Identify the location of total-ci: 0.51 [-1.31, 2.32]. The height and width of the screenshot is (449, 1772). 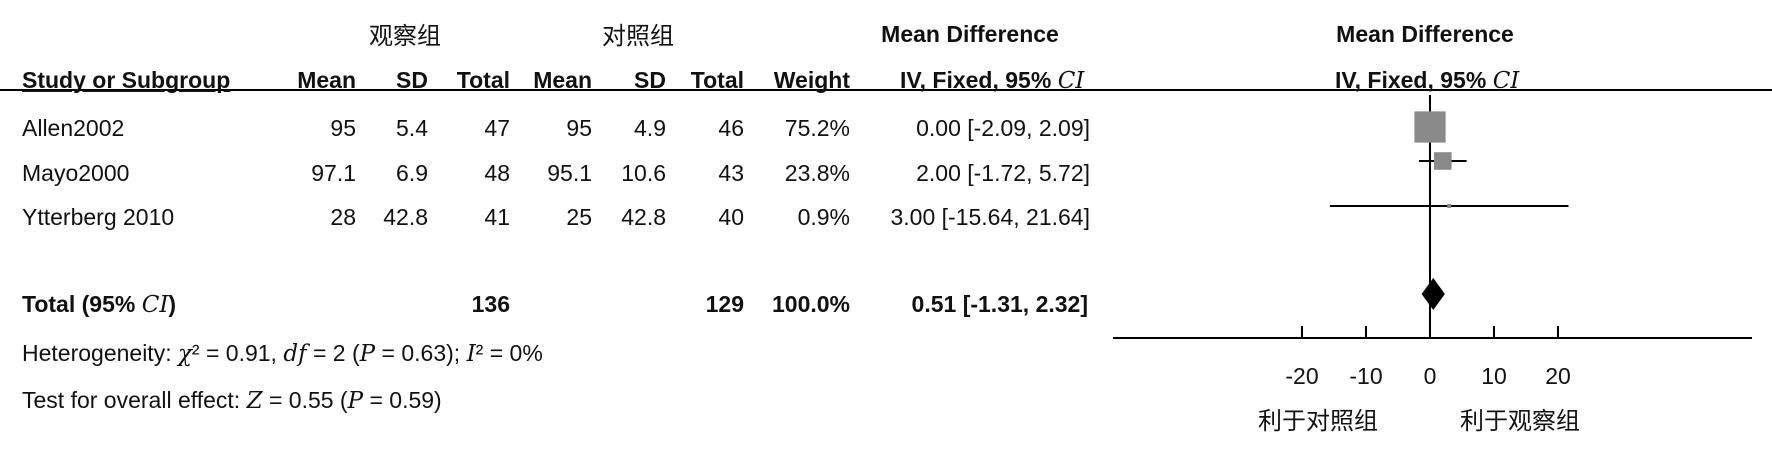
(999, 304).